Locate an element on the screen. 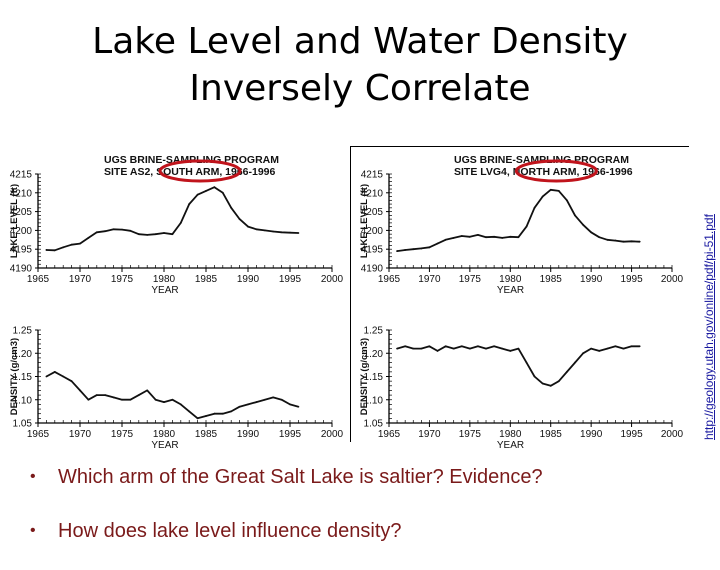 The width and height of the screenshot is (720, 570). y-tick-label: 4200 is located at coordinates (372, 231).